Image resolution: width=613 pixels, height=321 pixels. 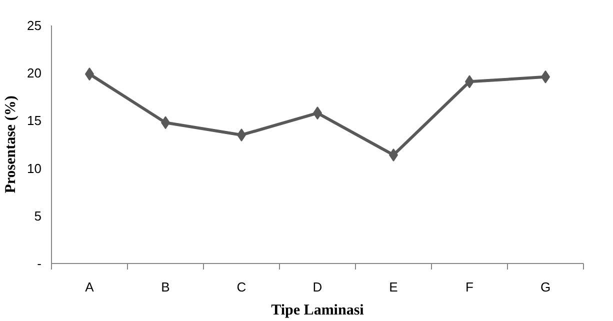 I want to click on y-tick-label: 5, so click(x=38, y=216).